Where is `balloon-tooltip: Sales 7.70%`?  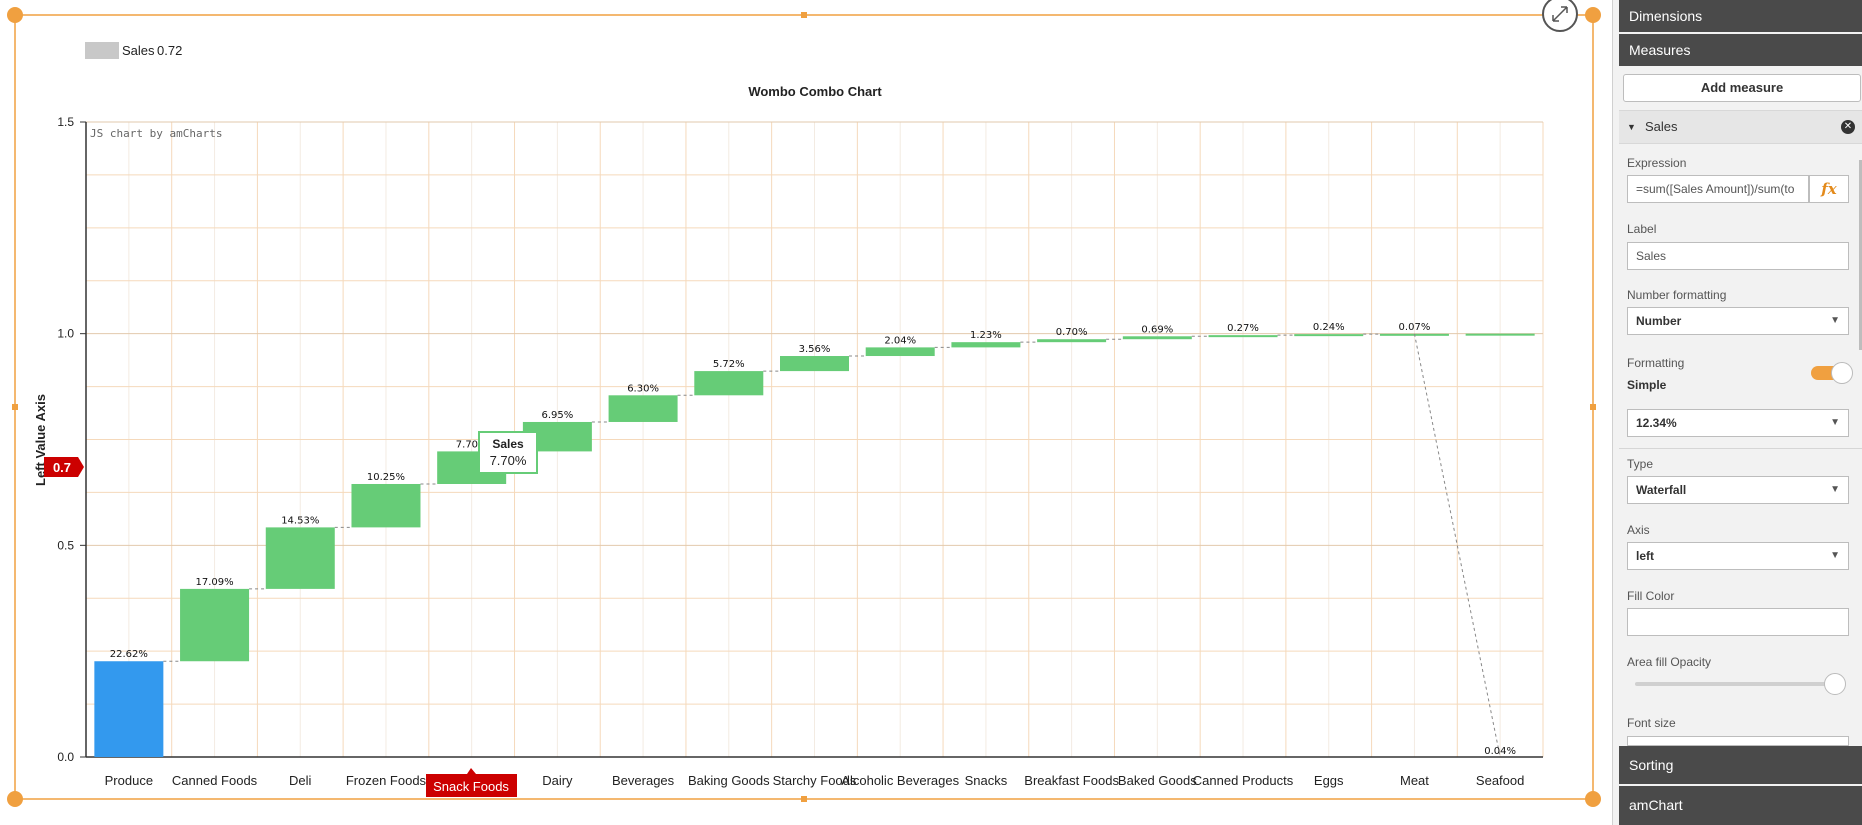 balloon-tooltip: Sales 7.70% is located at coordinates (508, 452).